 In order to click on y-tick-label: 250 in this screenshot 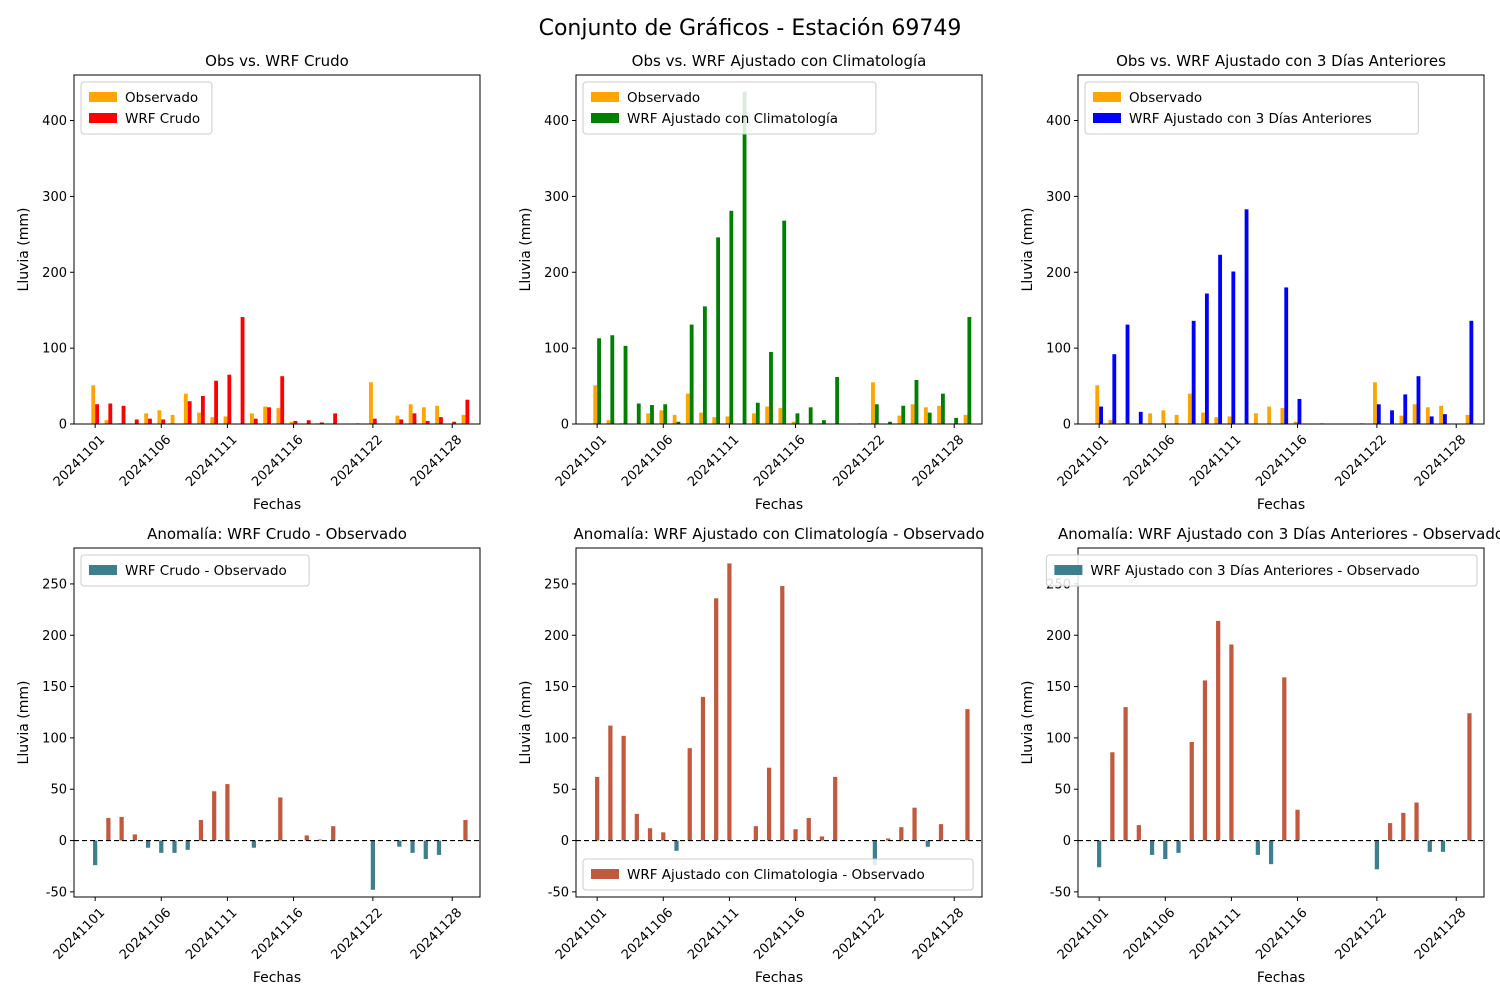, I will do `click(556, 584)`.